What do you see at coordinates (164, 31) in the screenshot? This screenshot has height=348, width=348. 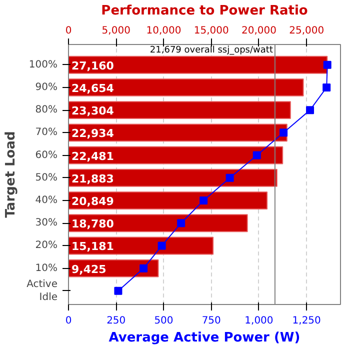 I see `x2-tick-label: 10,000` at bounding box center [164, 31].